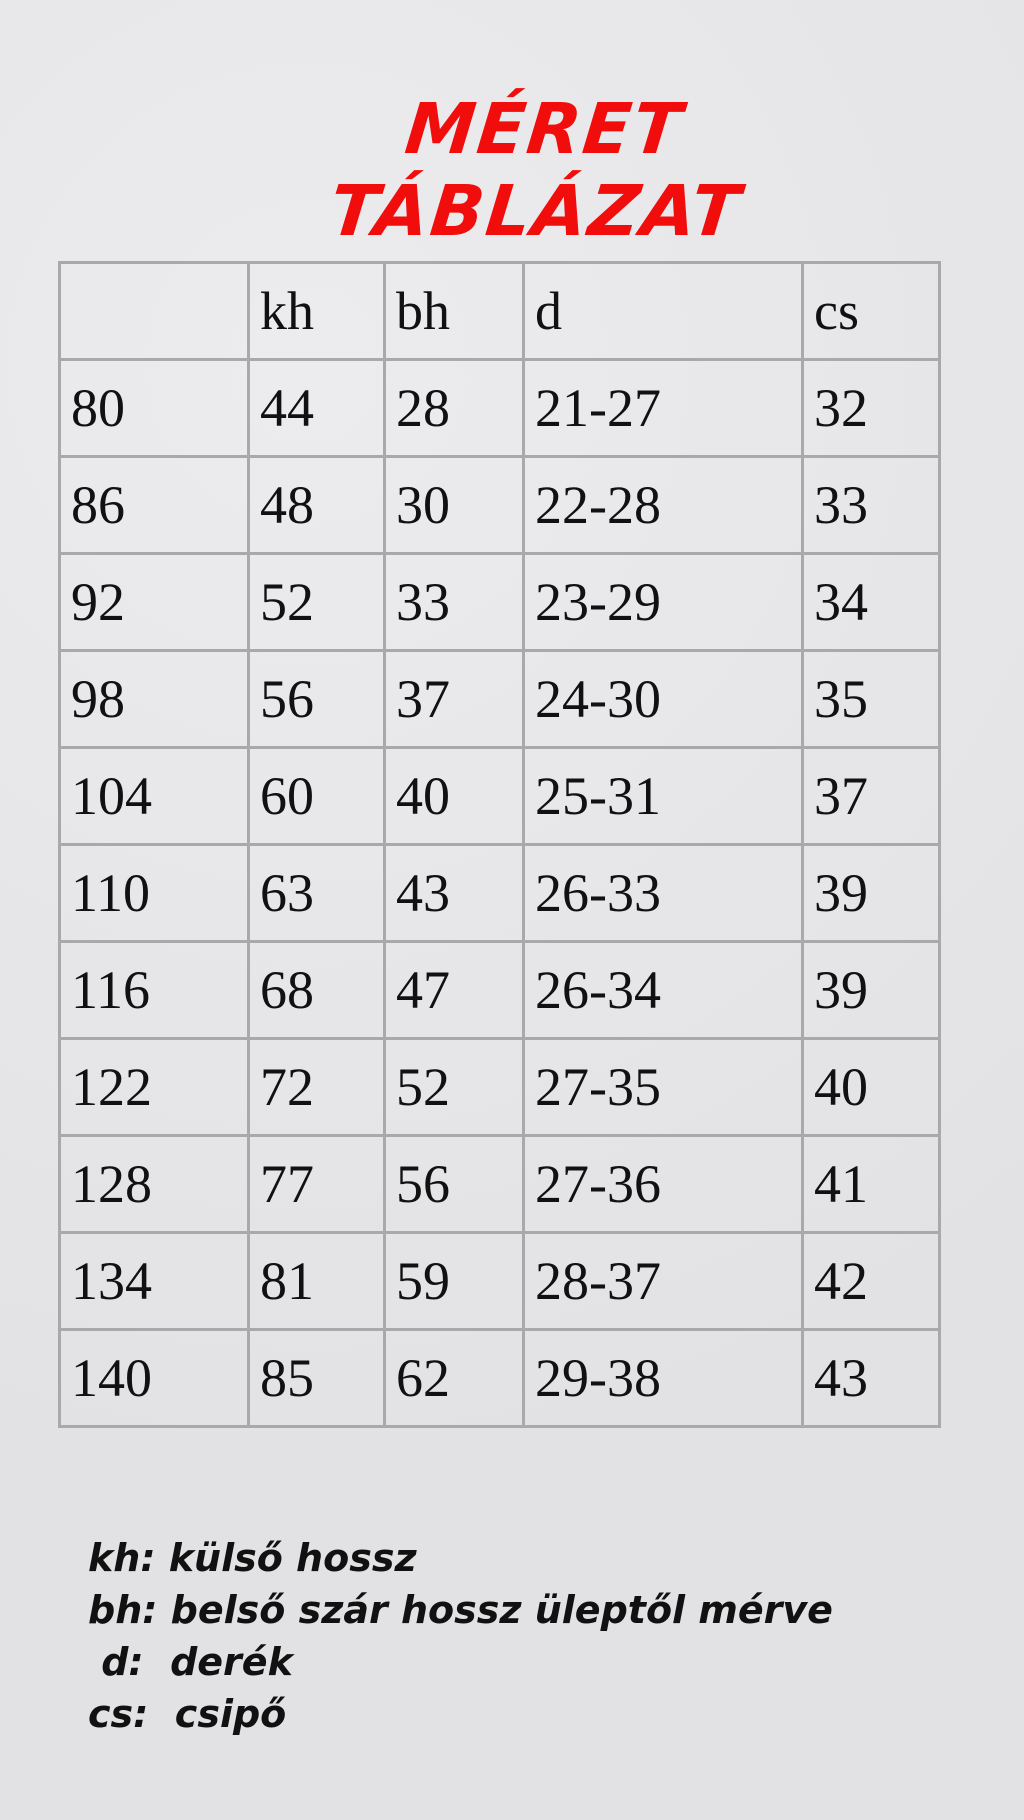  What do you see at coordinates (663, 1087) in the screenshot?
I see `table-cell: 27-35` at bounding box center [663, 1087].